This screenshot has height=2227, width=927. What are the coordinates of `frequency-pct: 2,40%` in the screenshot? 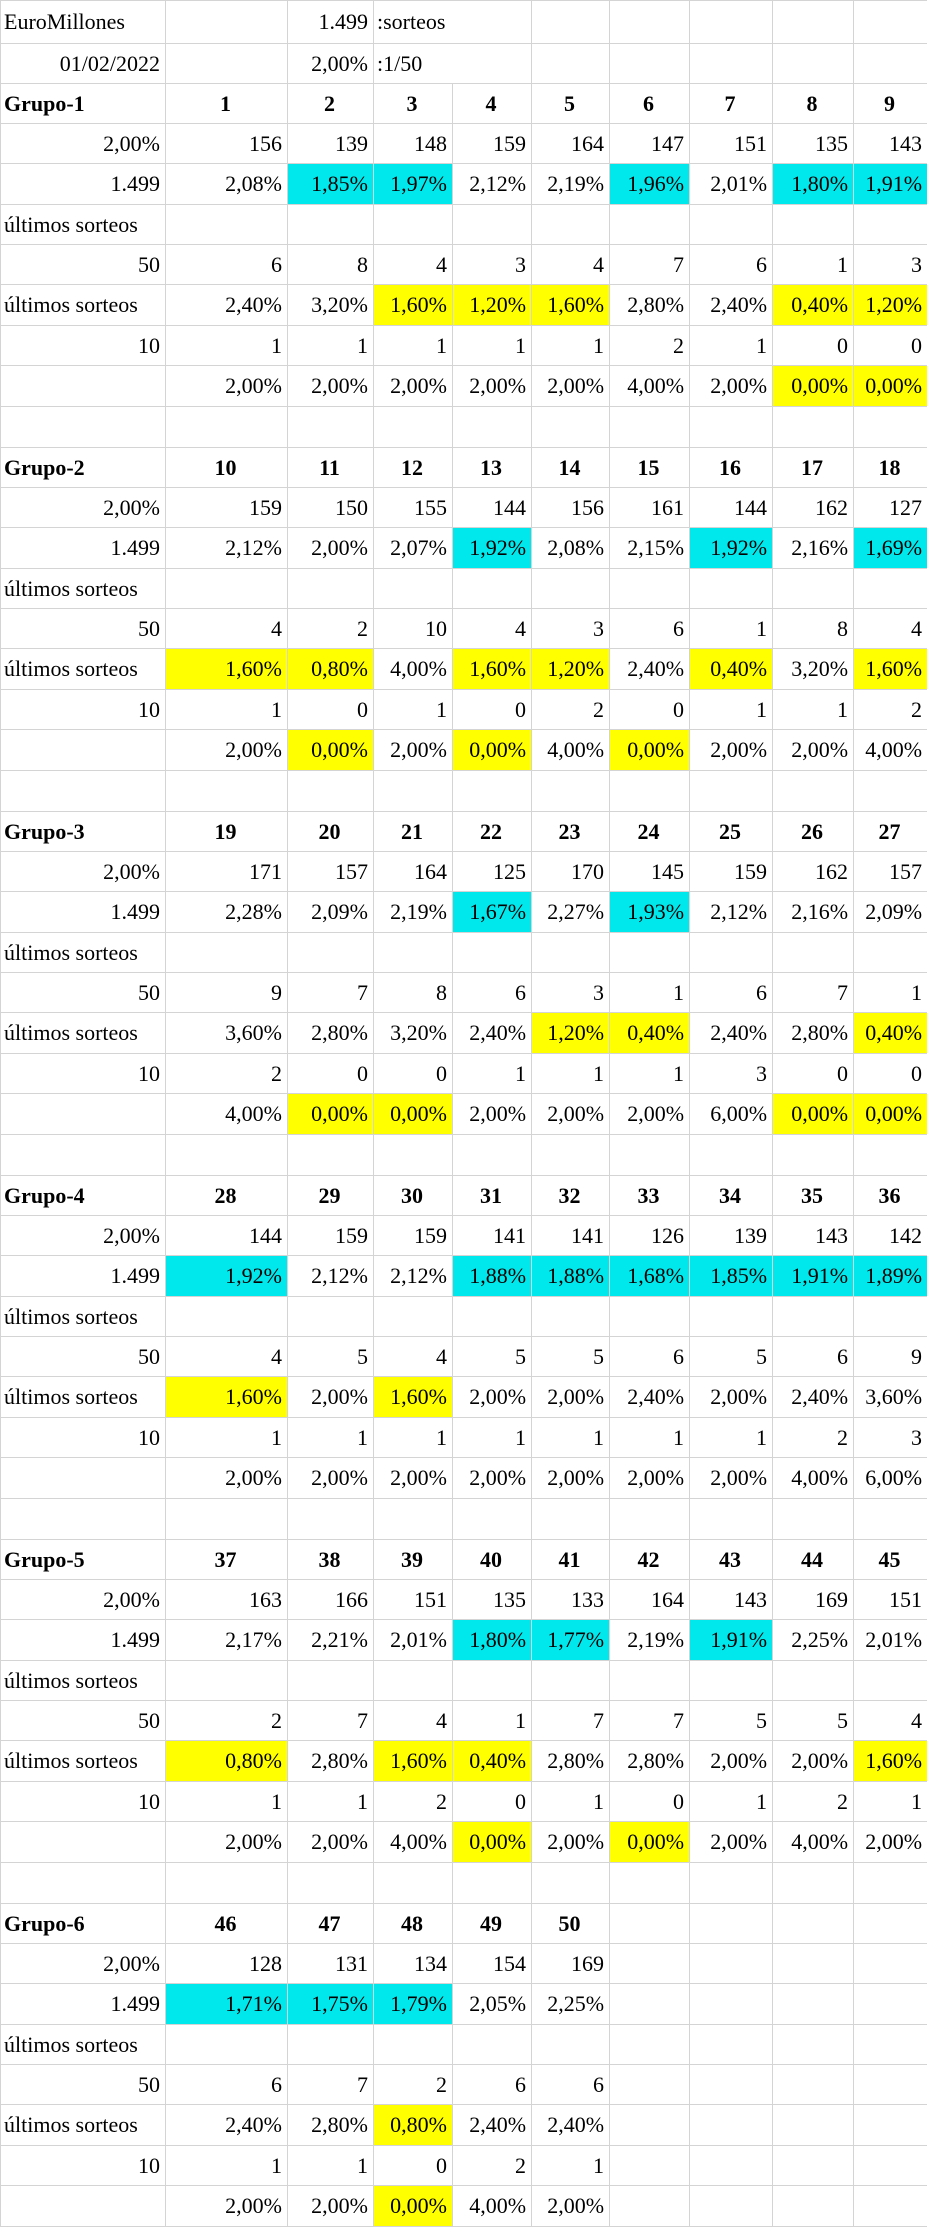 It's located at (492, 2125).